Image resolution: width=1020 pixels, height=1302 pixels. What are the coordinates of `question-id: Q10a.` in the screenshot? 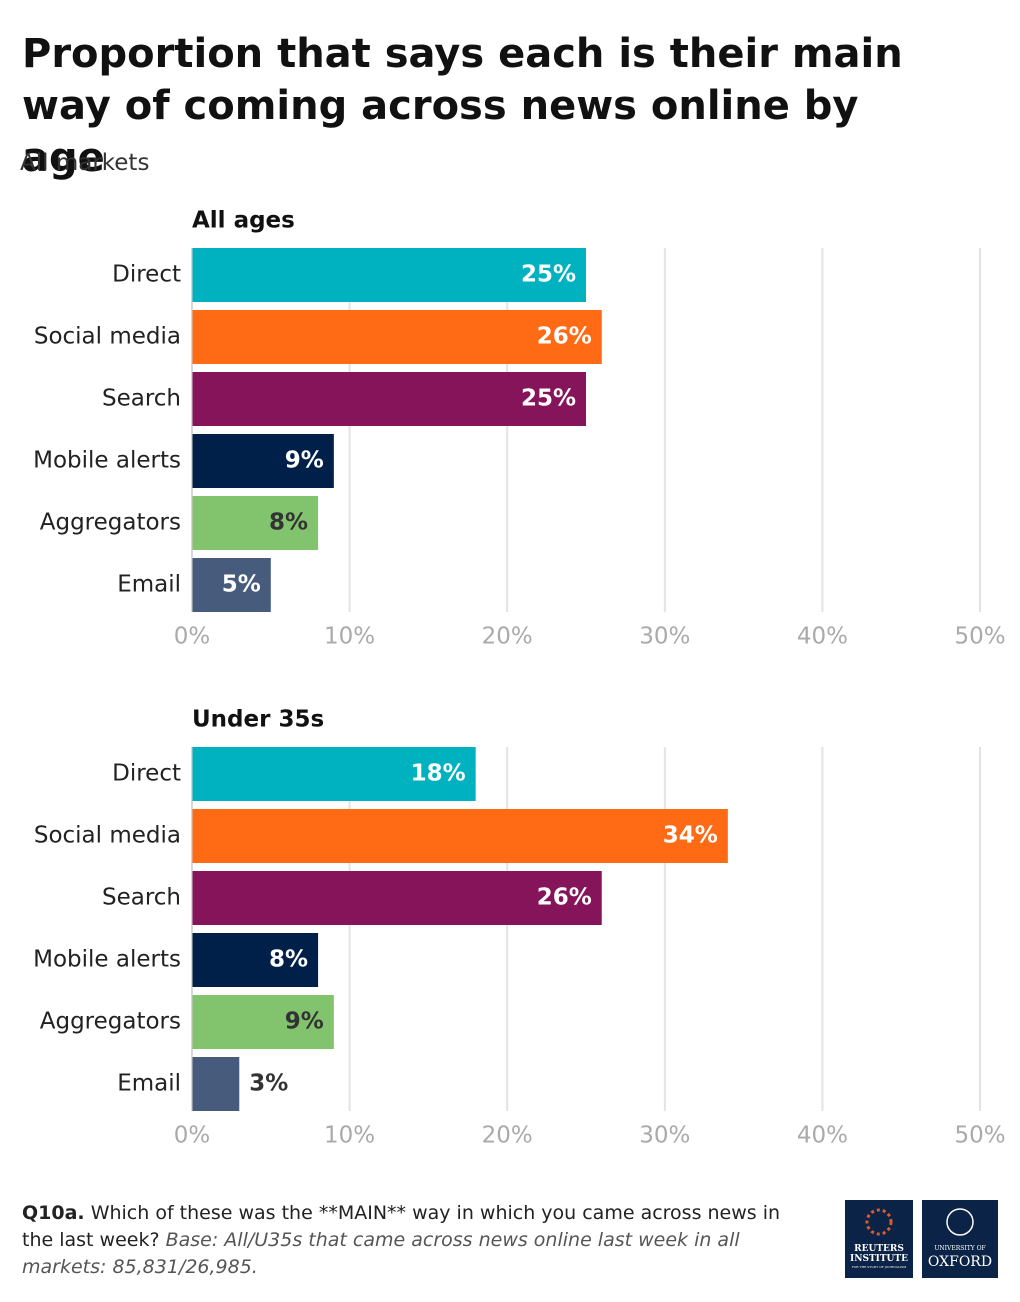 It's located at (53, 1213).